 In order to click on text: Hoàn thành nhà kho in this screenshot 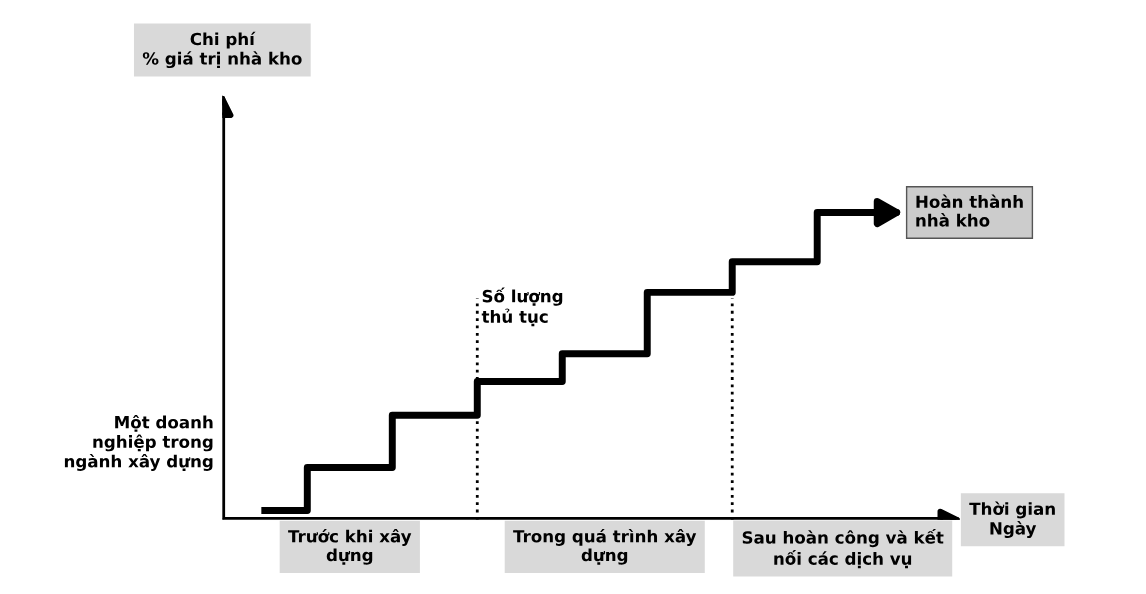, I will do `click(969, 210)`.